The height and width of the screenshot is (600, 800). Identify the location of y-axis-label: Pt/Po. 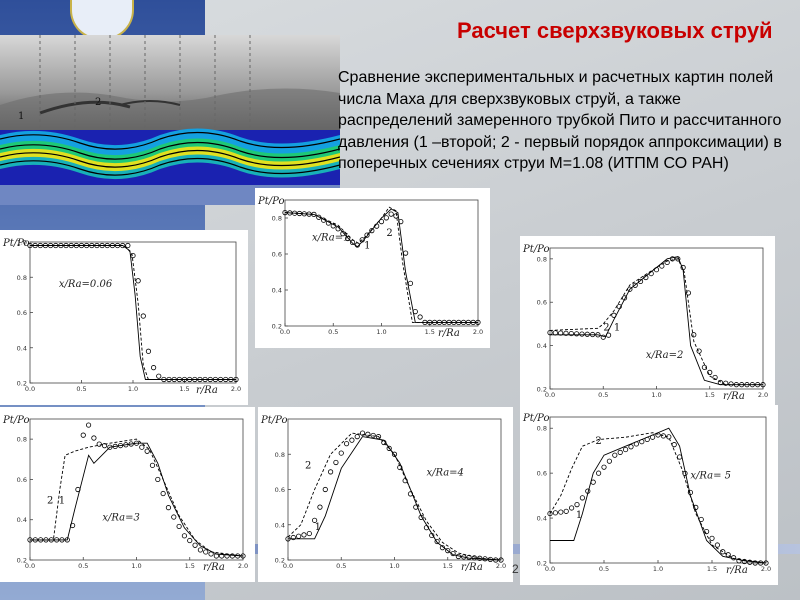
(535, 249).